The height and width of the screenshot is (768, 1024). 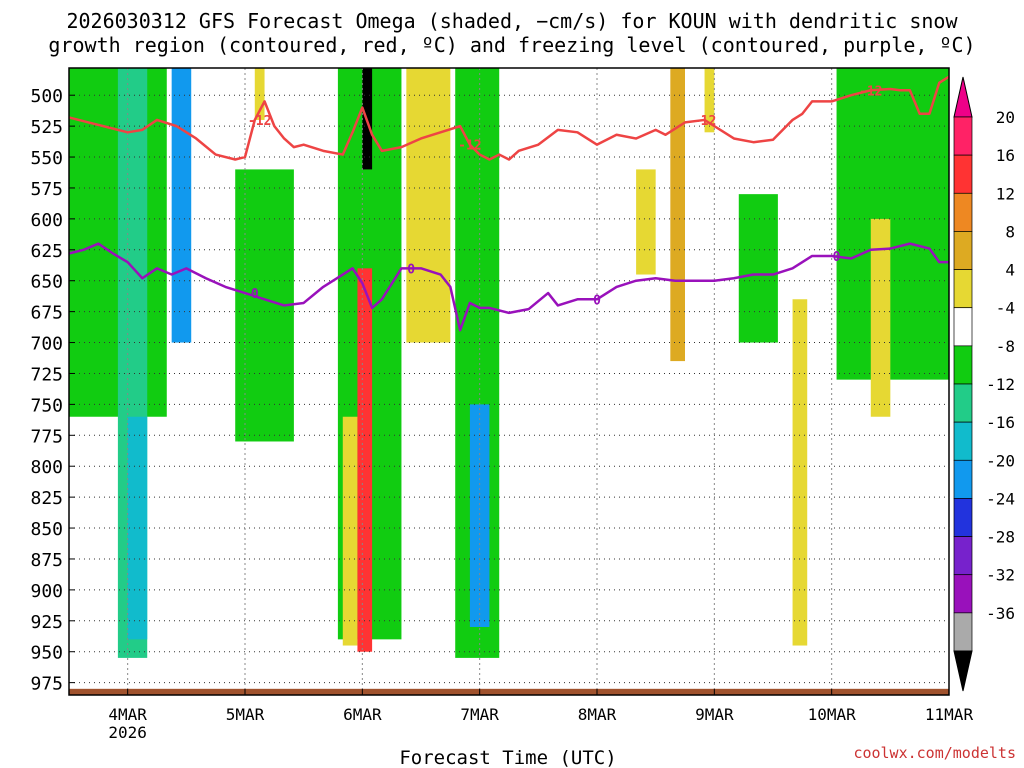 What do you see at coordinates (1005, 117) in the screenshot?
I see `colorbar-label: 20` at bounding box center [1005, 117].